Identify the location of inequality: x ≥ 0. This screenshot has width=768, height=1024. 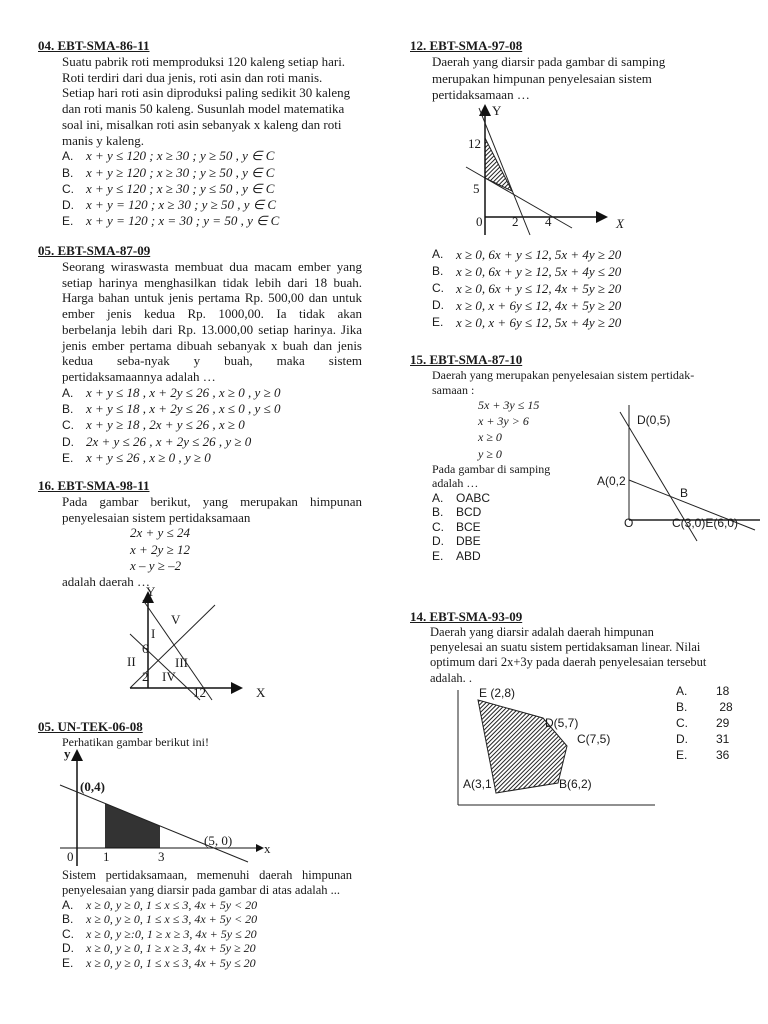
(490, 437).